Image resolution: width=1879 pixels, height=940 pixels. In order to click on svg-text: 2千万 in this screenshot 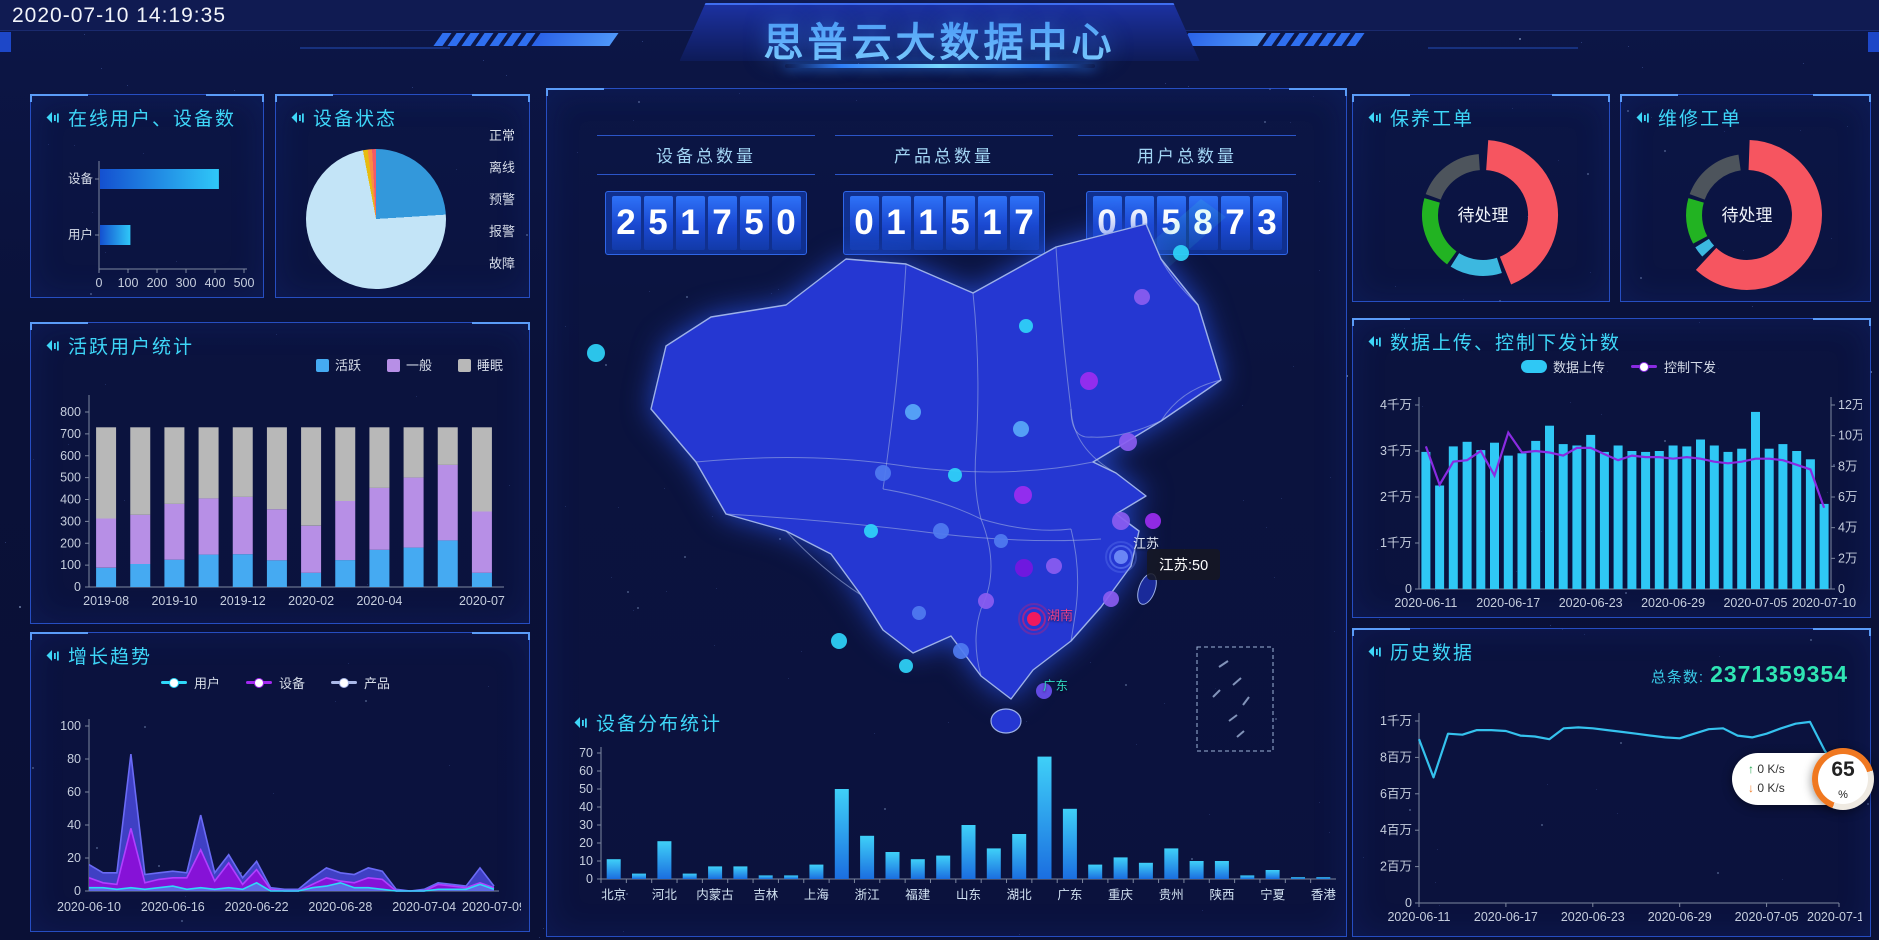, I will do `click(1396, 497)`.